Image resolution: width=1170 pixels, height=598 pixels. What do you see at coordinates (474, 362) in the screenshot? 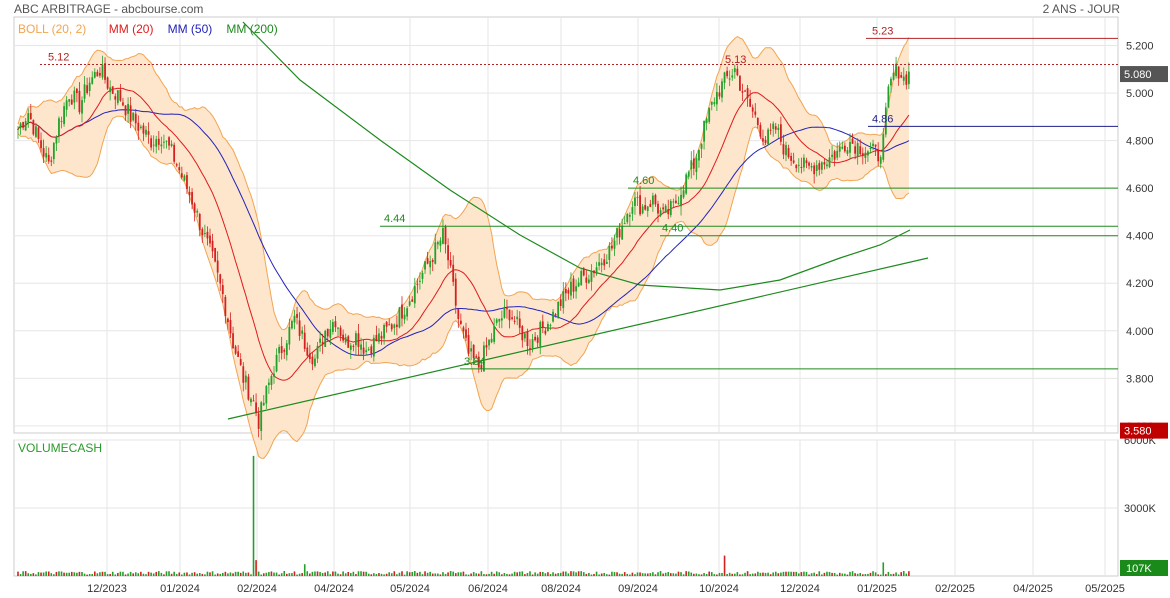
I see `level-3-84-label: 3.84` at bounding box center [474, 362].